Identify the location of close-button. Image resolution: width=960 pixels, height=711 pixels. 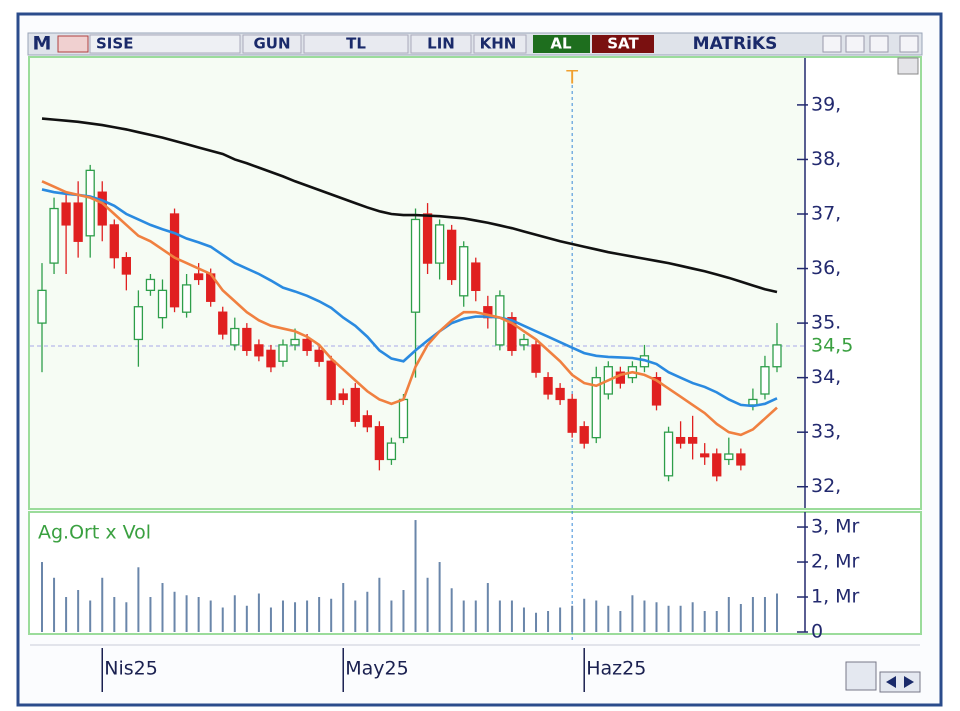
(909, 44).